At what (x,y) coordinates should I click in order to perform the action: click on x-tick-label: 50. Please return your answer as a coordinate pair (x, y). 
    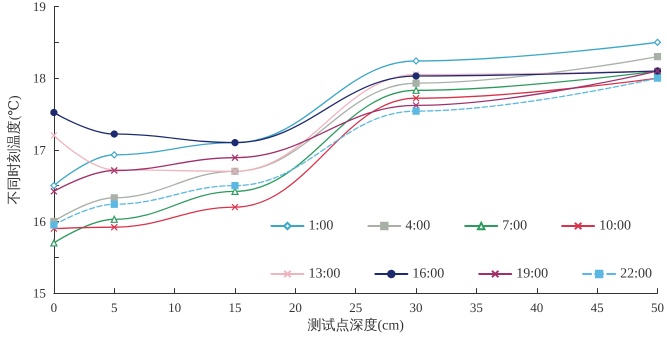
    Looking at the image, I should click on (657, 308).